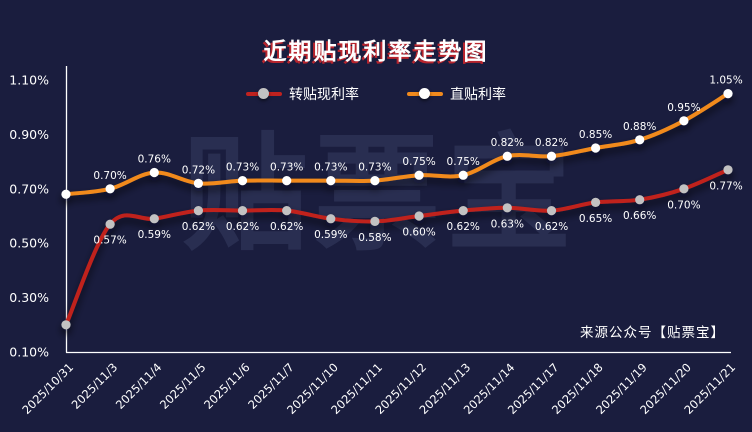  Describe the element at coordinates (29, 80) in the screenshot. I see `y-axis-tick-label: 1.10%` at that location.